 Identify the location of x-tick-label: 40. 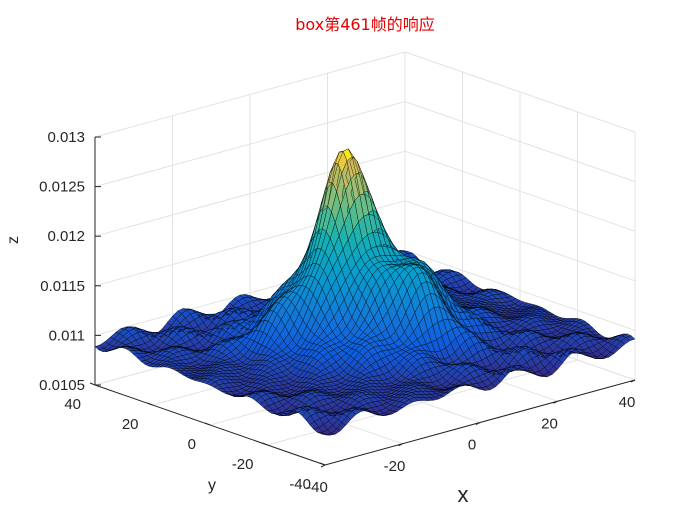
(627, 402).